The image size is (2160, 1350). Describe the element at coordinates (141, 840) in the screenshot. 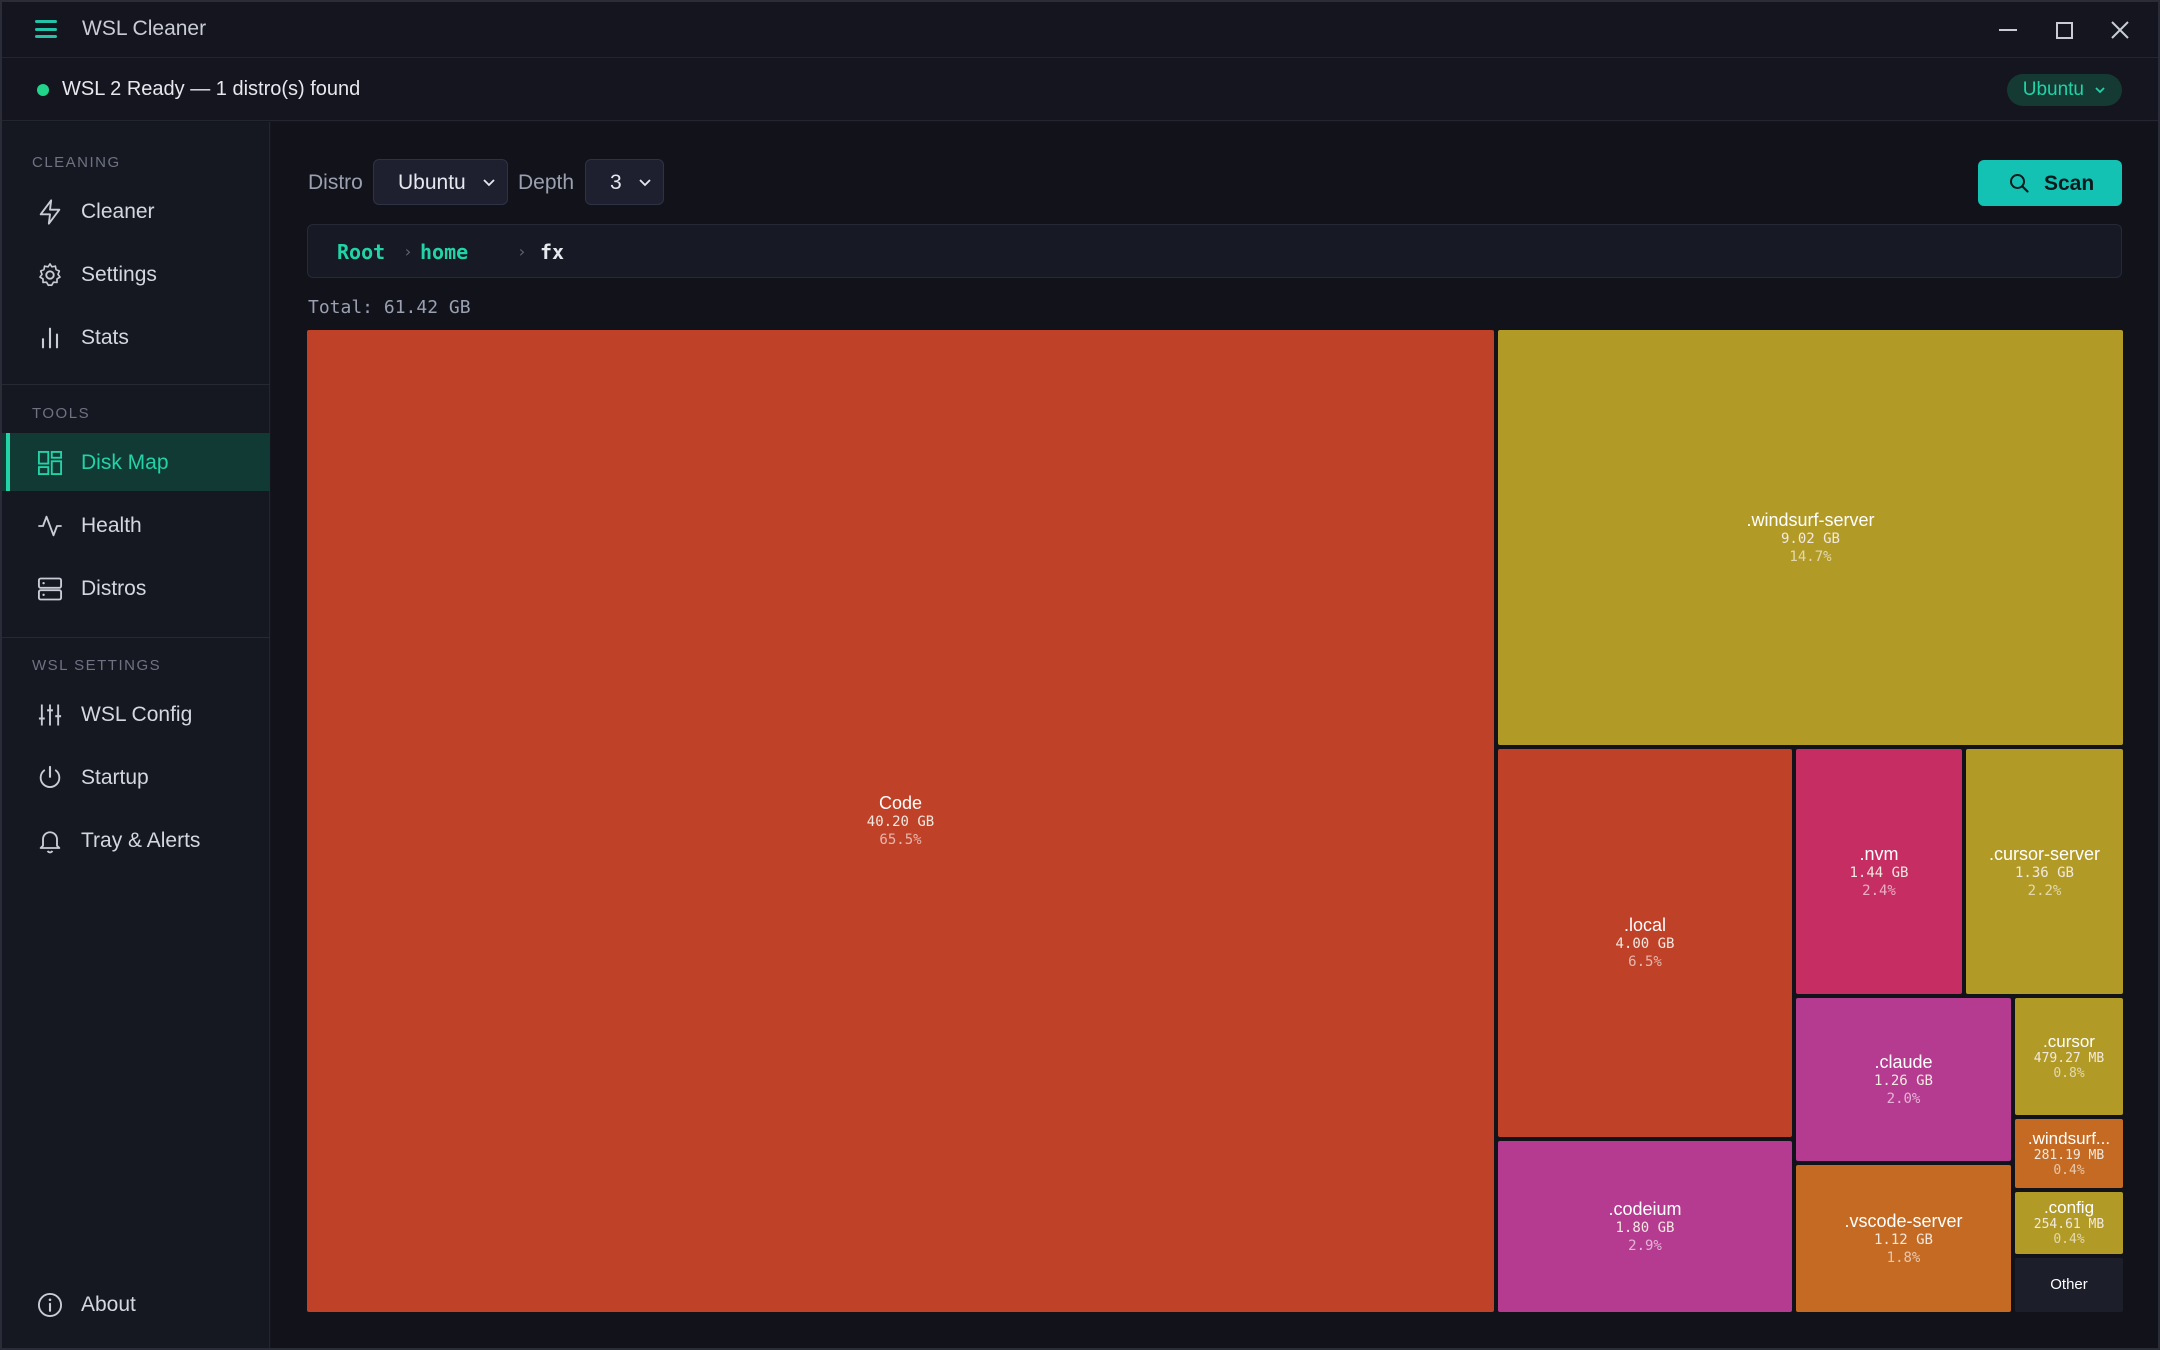

I see `sidebar-item-label: Tray & Alerts` at that location.